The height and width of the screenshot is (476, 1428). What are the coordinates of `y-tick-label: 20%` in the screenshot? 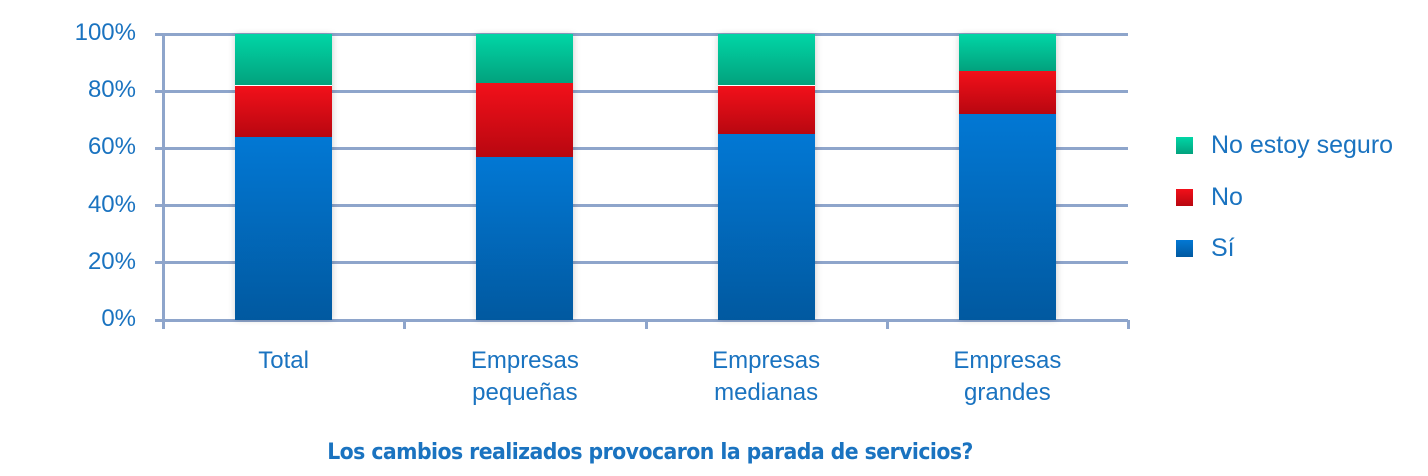 It's located at (111, 261).